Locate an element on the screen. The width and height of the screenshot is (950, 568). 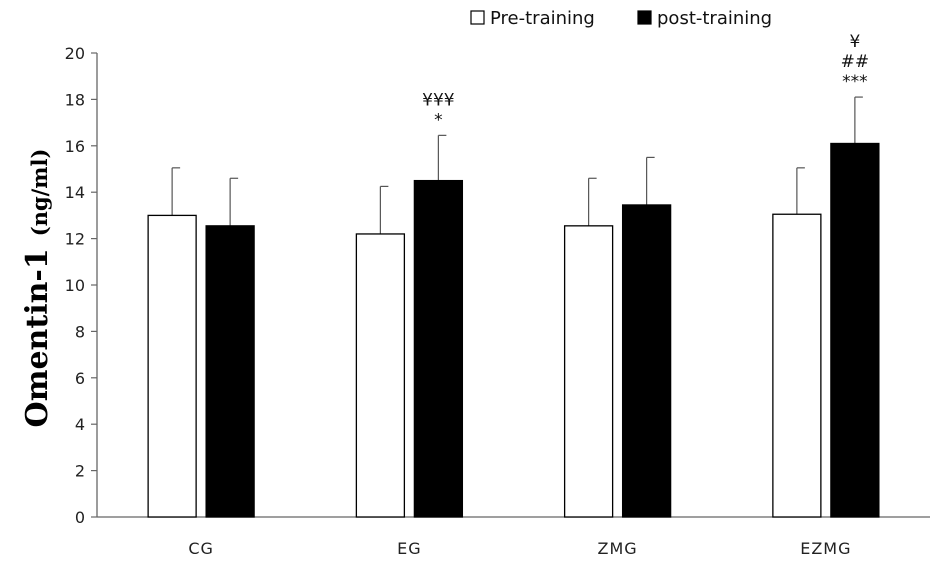
y-axis-title: Omentin-1 is located at coordinates (37, 337).